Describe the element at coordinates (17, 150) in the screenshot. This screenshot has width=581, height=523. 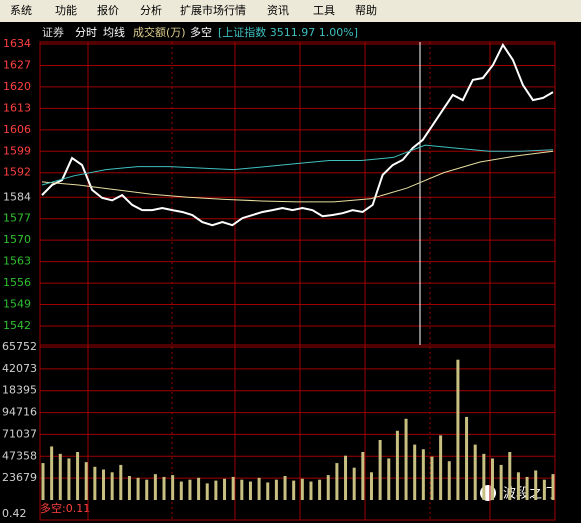
I see `y-tick-label: 1599` at that location.